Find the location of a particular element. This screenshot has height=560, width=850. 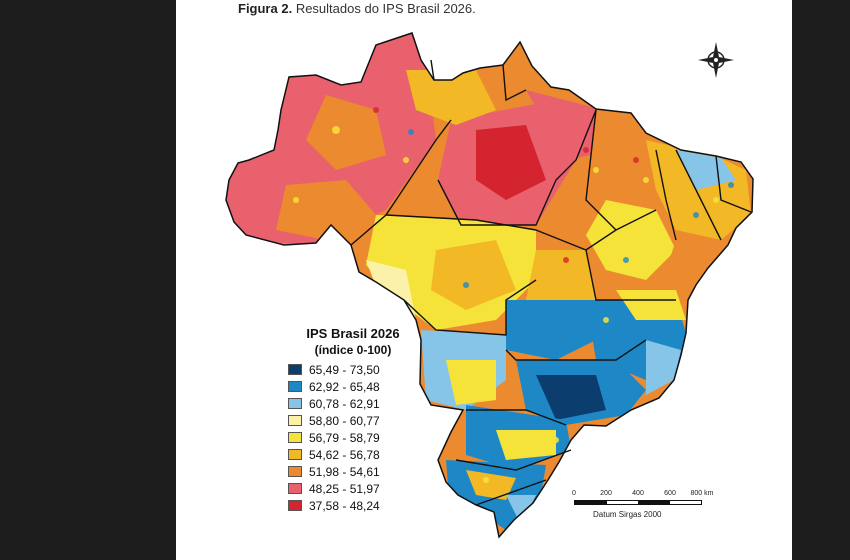

scale-bar: 0 200 400 600 800 km Datum Sirgas 2000 is located at coordinates (646, 510).